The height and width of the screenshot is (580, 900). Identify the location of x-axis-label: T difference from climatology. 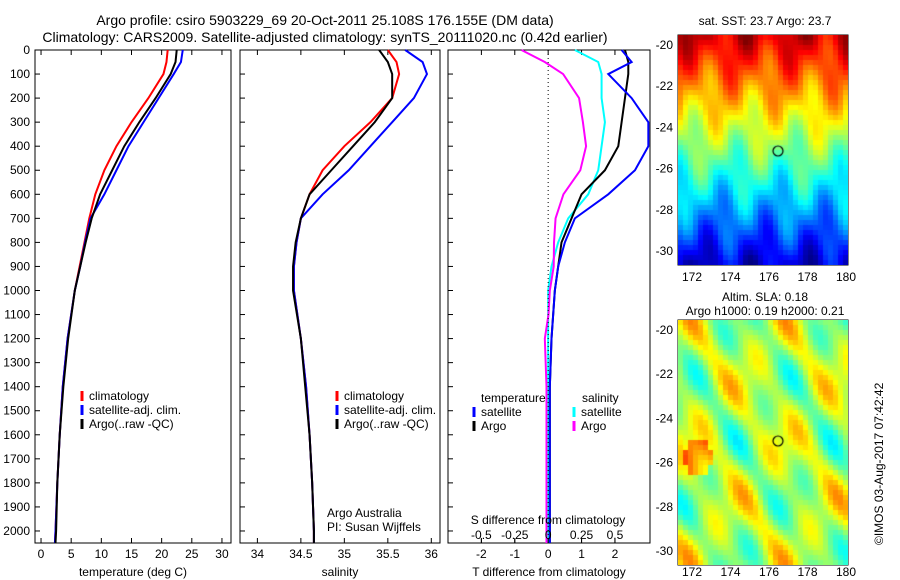
(549, 572).